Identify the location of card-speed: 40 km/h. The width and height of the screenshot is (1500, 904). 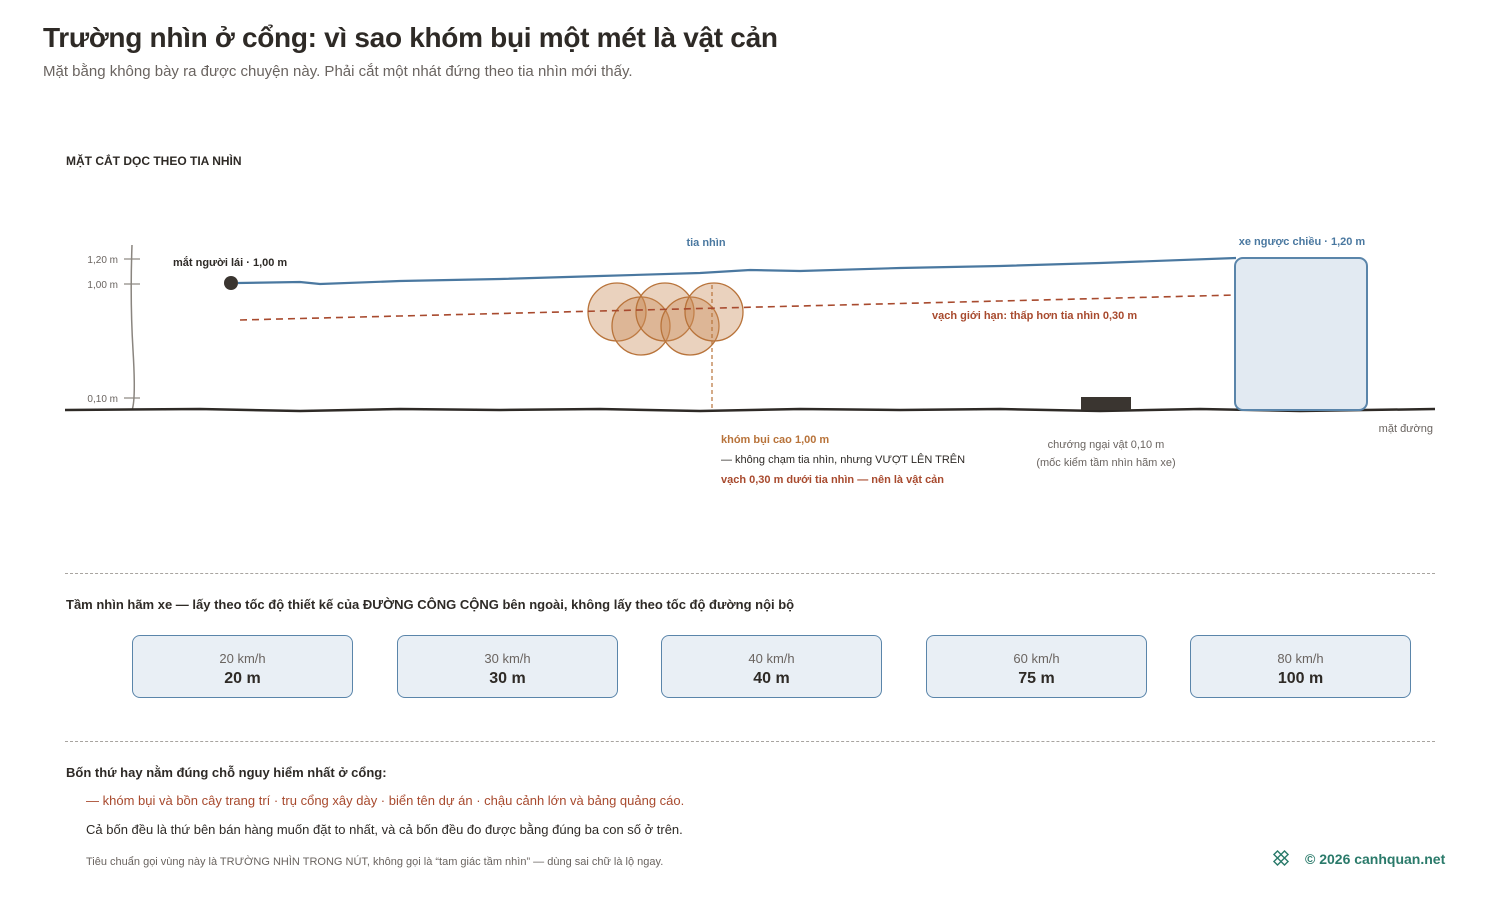
(771, 658).